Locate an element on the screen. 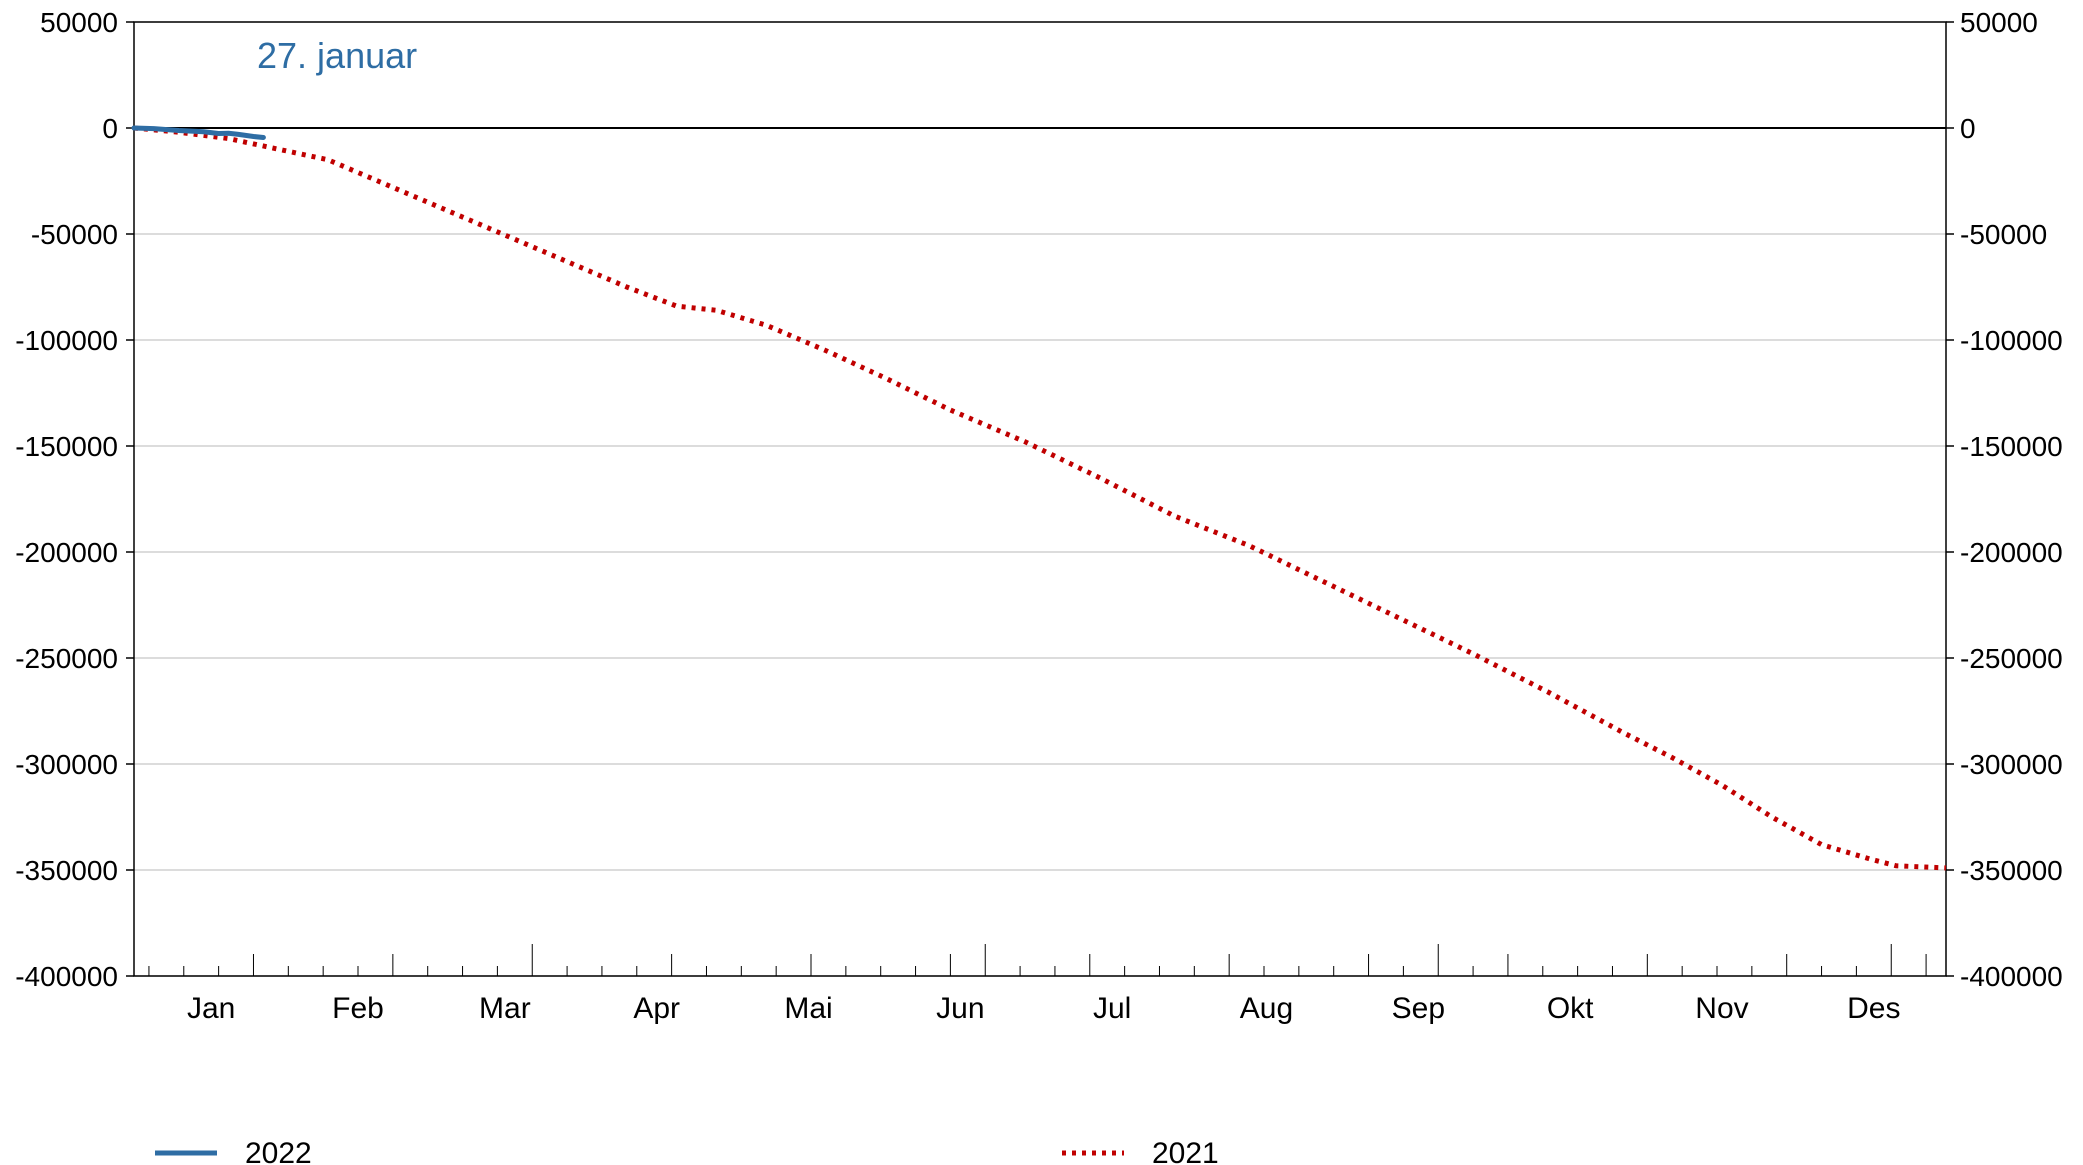 The height and width of the screenshot is (1165, 2083). legend-label-2021: 2021 is located at coordinates (1185, 1151).